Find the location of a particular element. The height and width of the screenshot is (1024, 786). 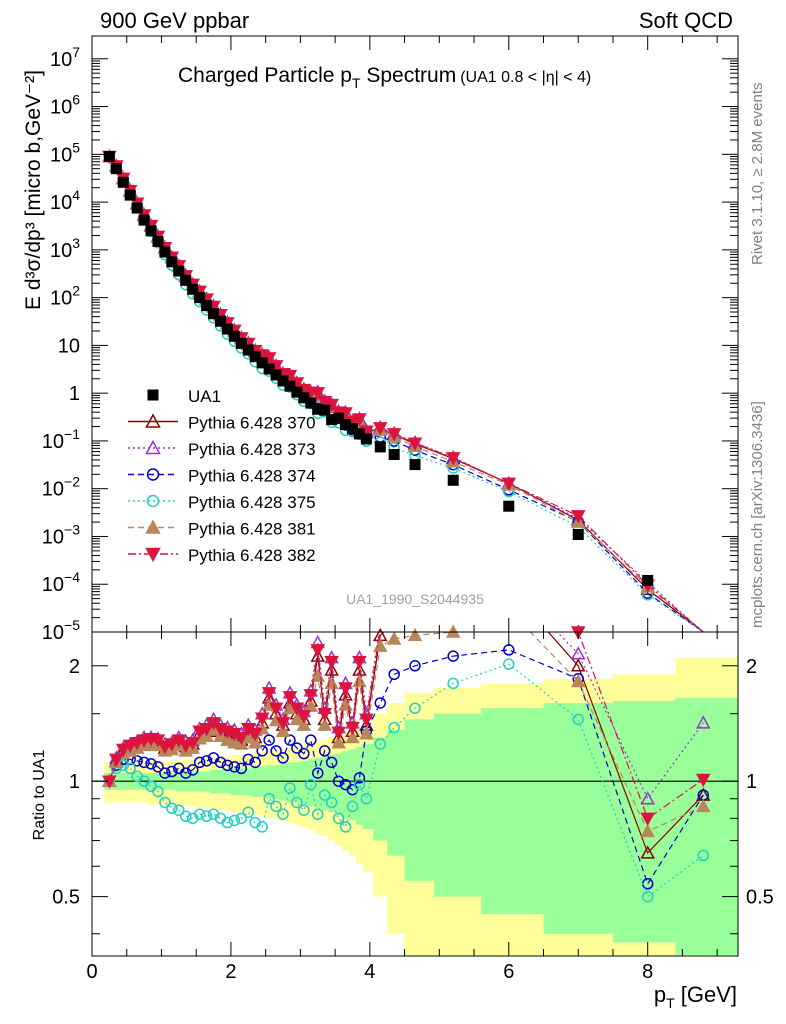

legend-label: Pythia 6.428 373 is located at coordinates (252, 449).